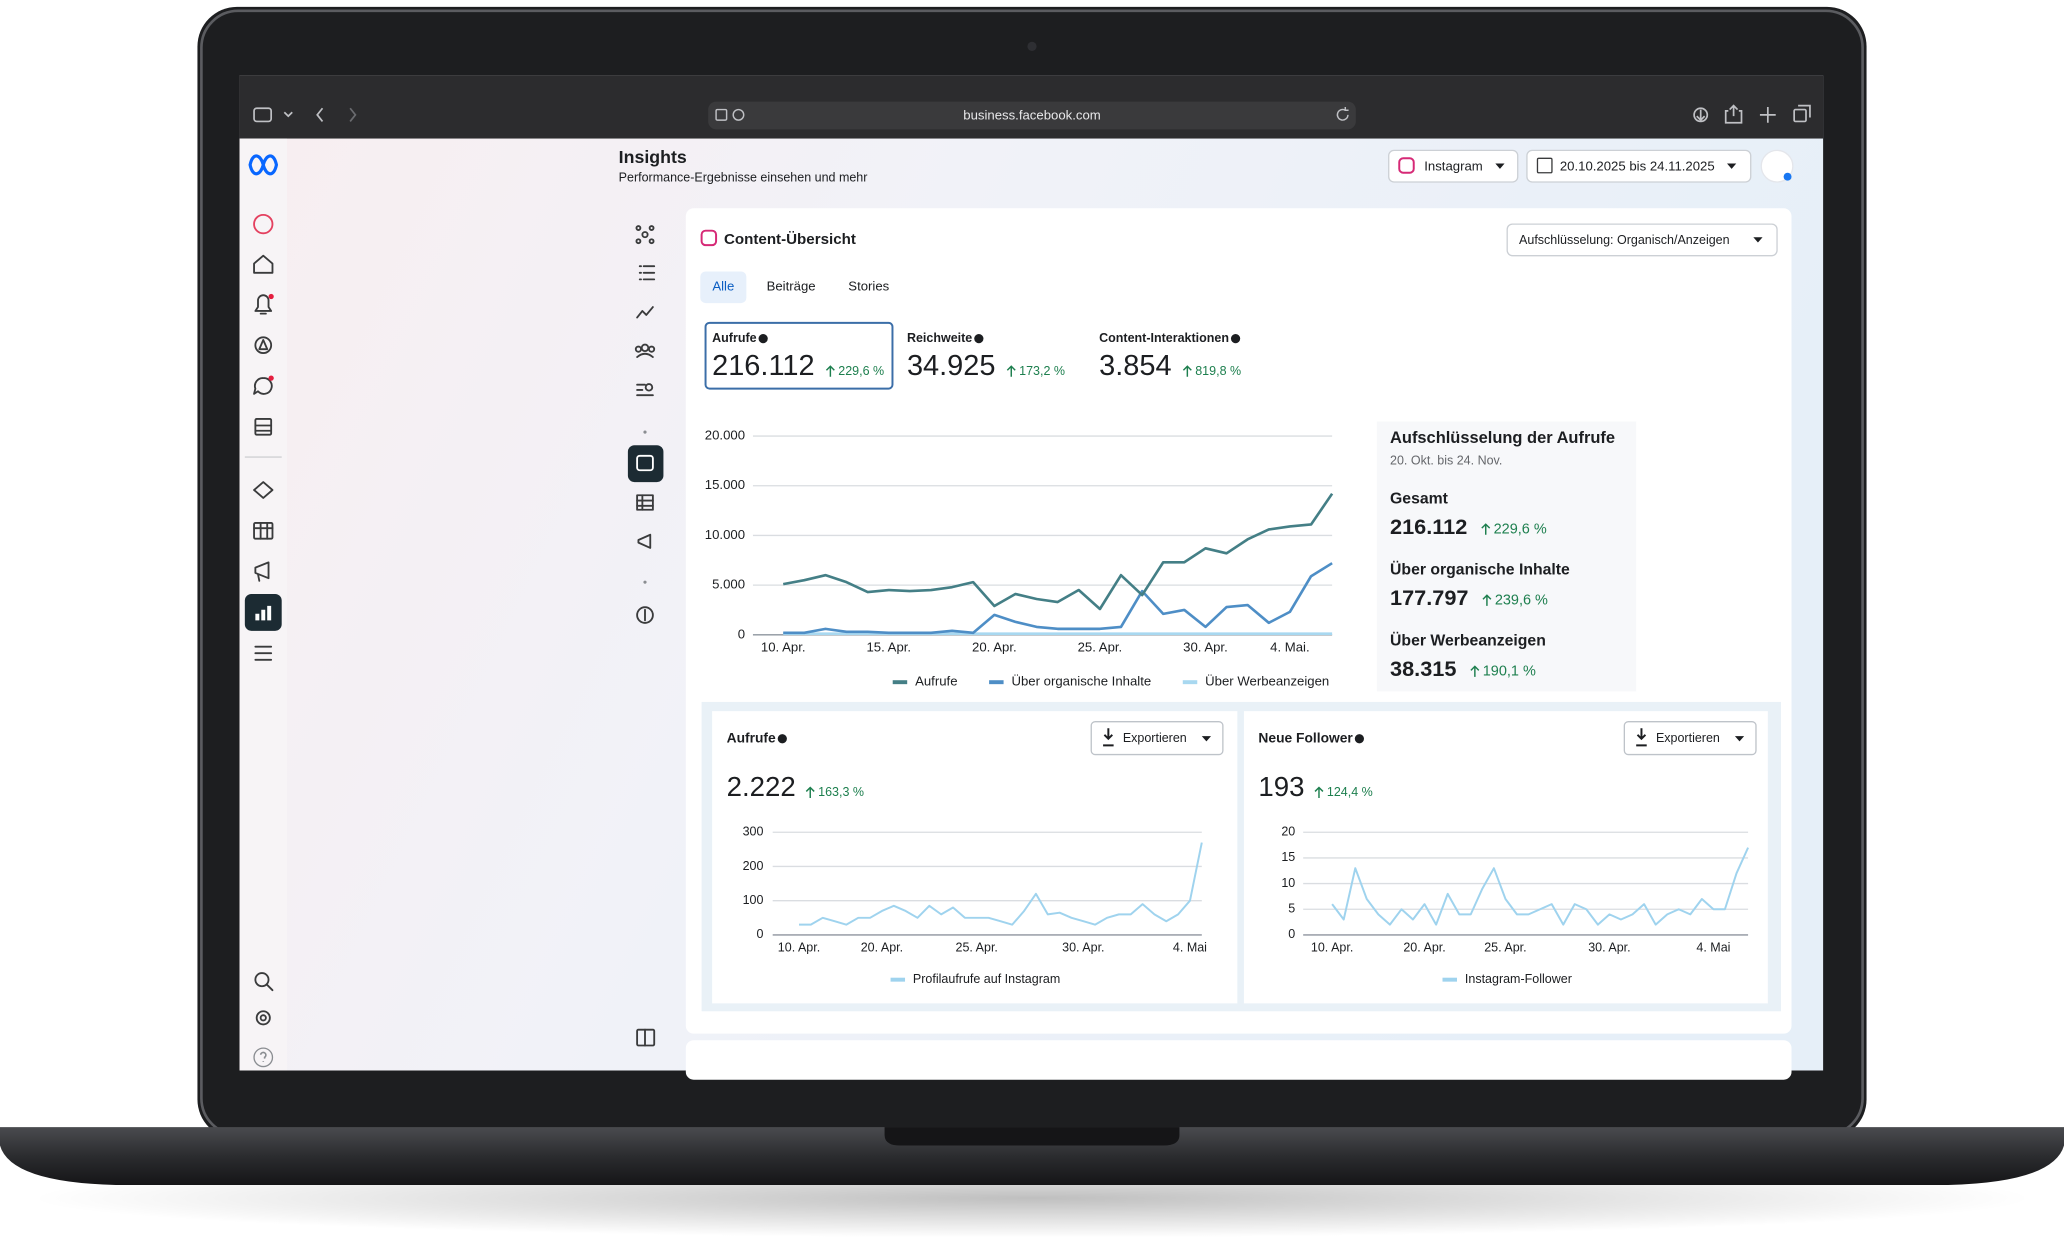 This screenshot has width=2064, height=1238. I want to click on insights-icon, so click(263, 613).